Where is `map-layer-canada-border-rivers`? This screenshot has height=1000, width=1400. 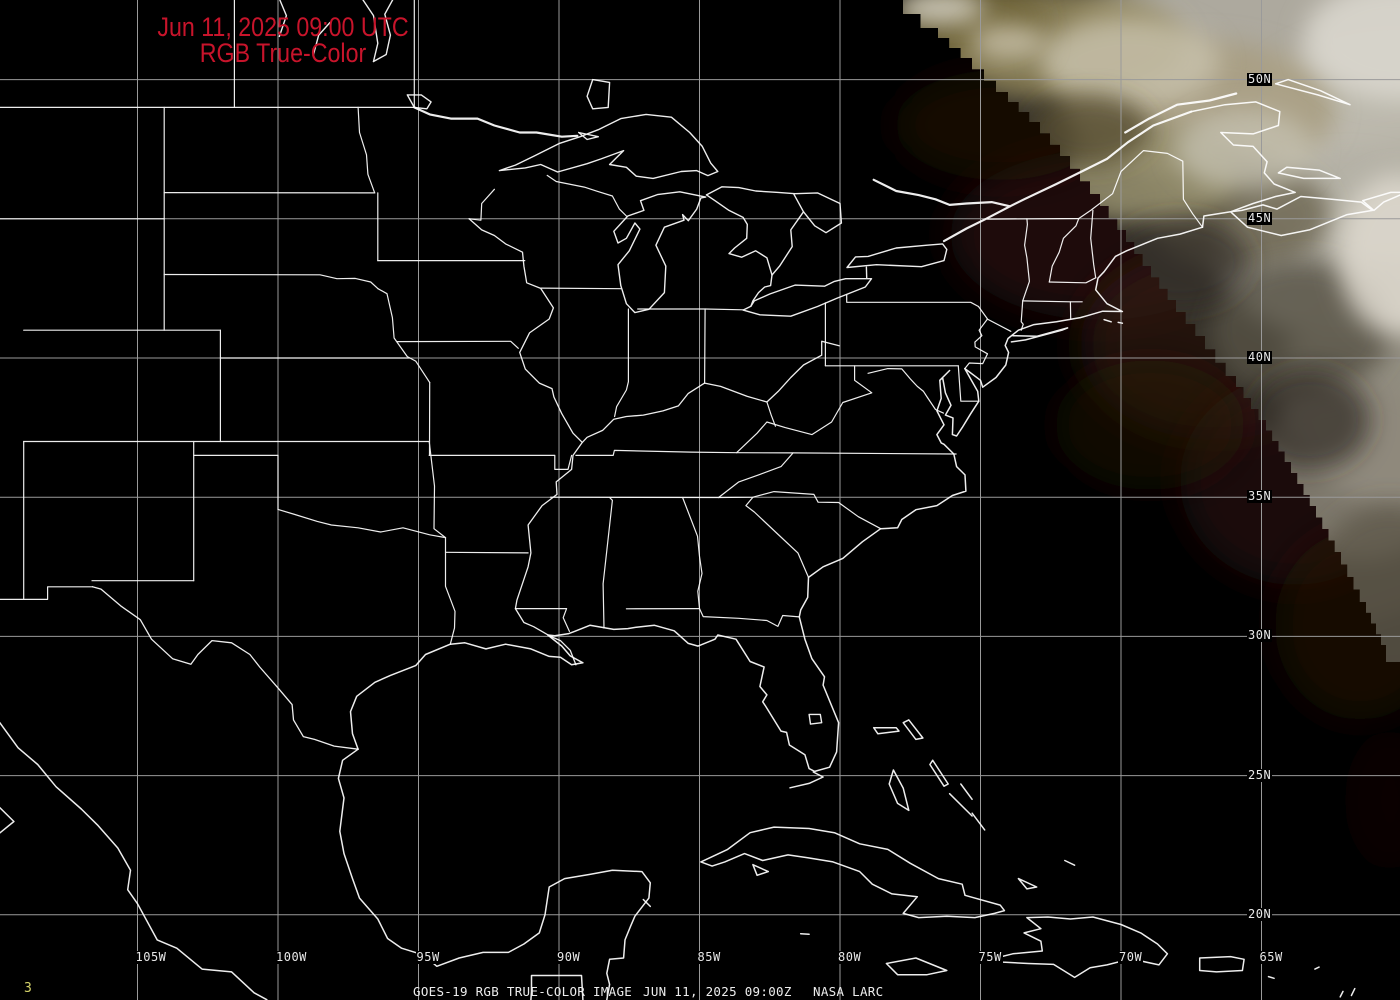 map-layer-canada-border-rivers is located at coordinates (825, 167).